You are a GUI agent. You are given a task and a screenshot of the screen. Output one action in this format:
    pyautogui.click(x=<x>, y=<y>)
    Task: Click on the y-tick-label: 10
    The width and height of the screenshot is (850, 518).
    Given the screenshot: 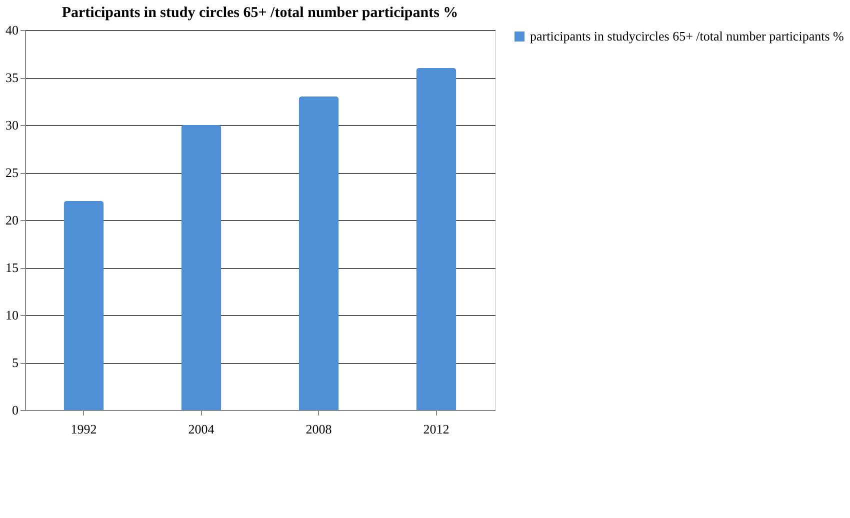 What is the action you would take?
    pyautogui.click(x=12, y=315)
    